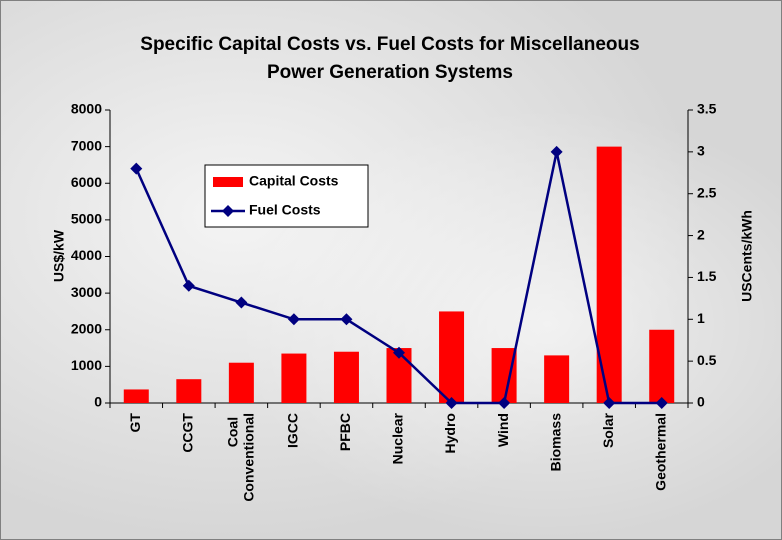  I want to click on chart-title: Power Generation Systems, so click(390, 72).